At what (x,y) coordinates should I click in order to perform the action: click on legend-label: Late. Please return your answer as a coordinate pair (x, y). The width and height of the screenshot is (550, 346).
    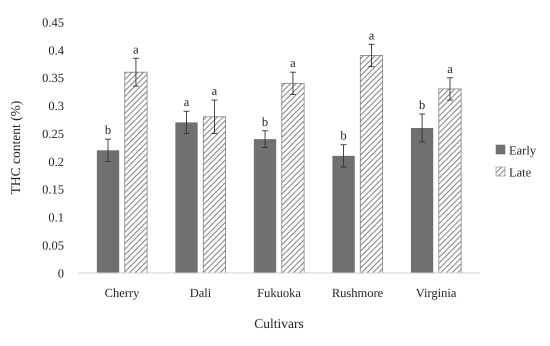
    Looking at the image, I should click on (520, 172).